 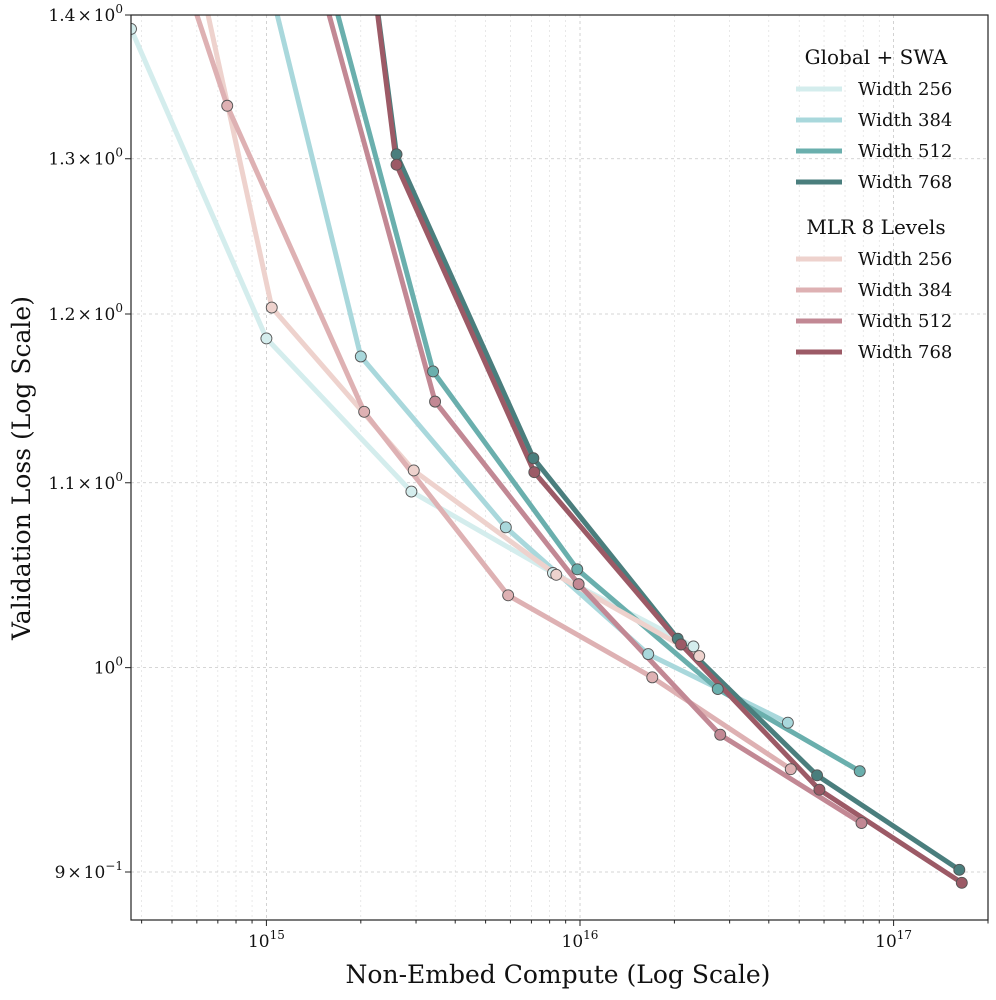 What do you see at coordinates (85, 482) in the screenshot?
I see `y-tick-label: 1.1 × 100` at bounding box center [85, 482].